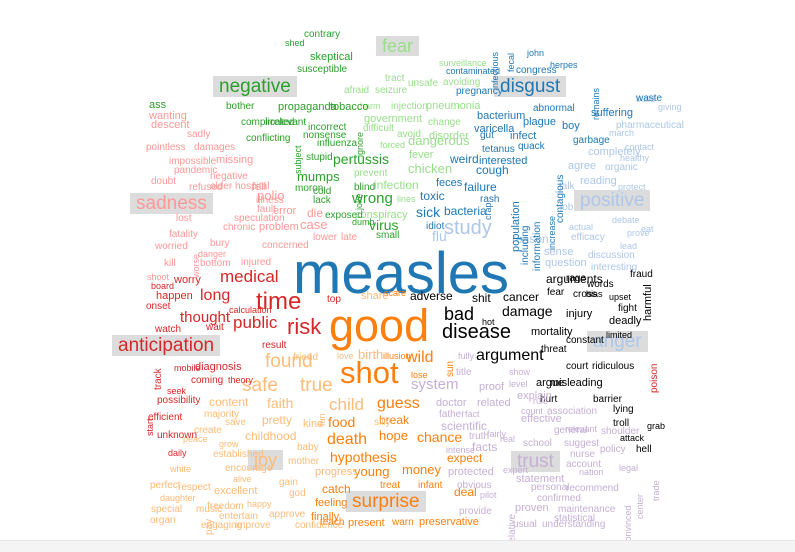 The width and height of the screenshot is (795, 552). What do you see at coordinates (575, 518) in the screenshot?
I see `cloud-word: statistical` at bounding box center [575, 518].